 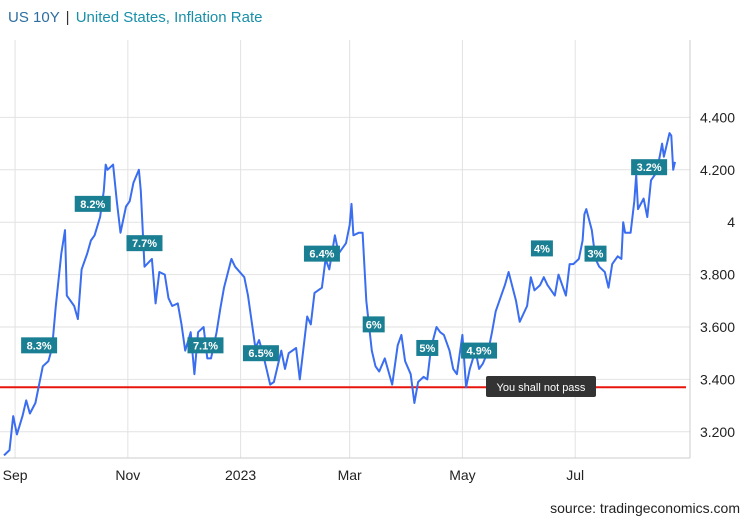 I want to click on annotation-flag: 5%, so click(x=427, y=347).